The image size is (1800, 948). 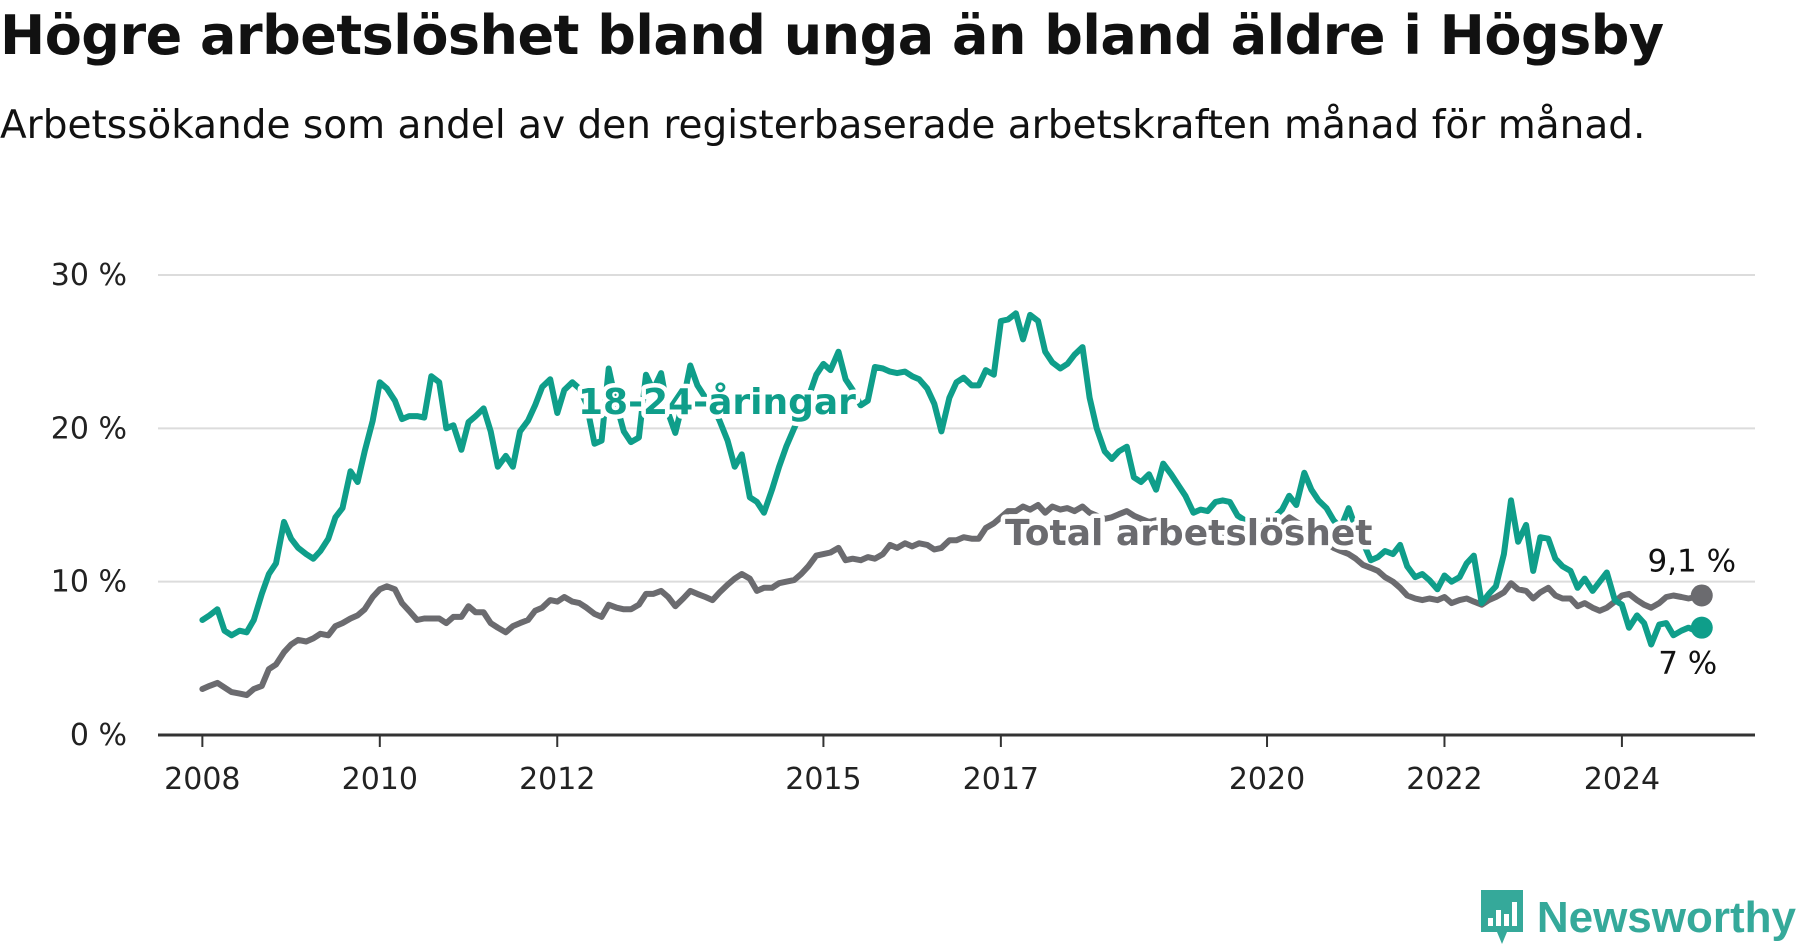 I want to click on x-tick-label: 2022, so click(x=1444, y=779).